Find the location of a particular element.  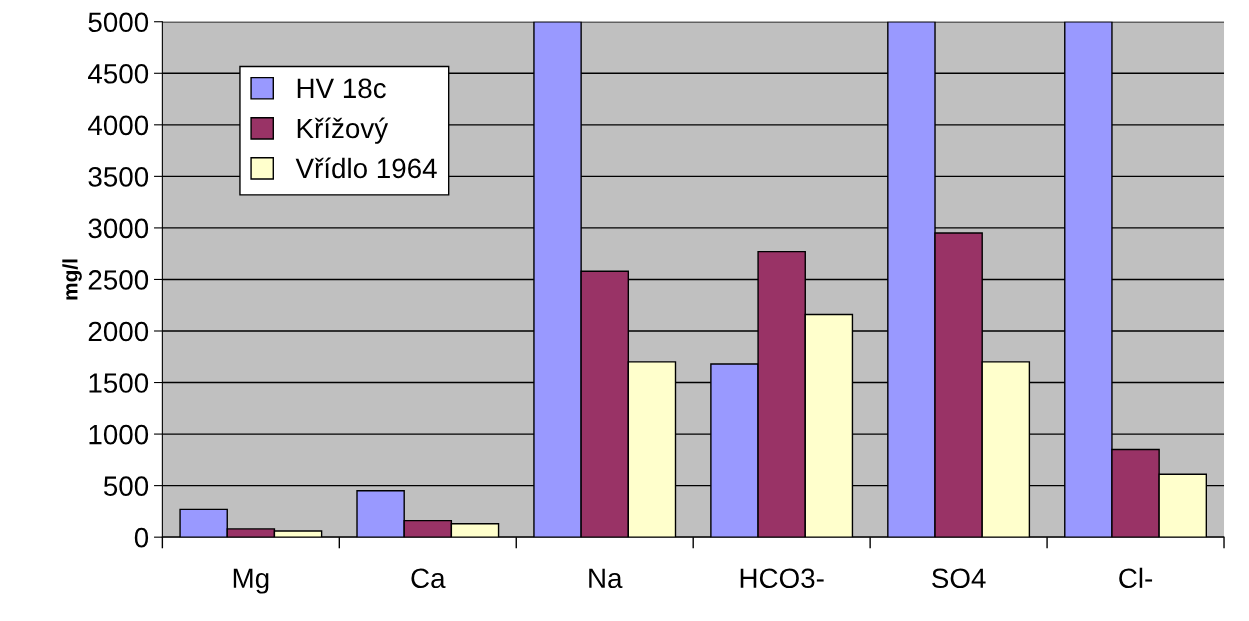

y-tick-label: 500 is located at coordinates (126, 486).